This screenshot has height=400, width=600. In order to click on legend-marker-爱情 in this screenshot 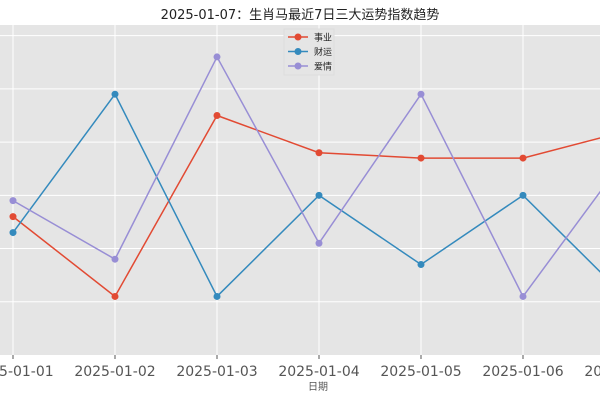, I will do `click(298, 66)`.